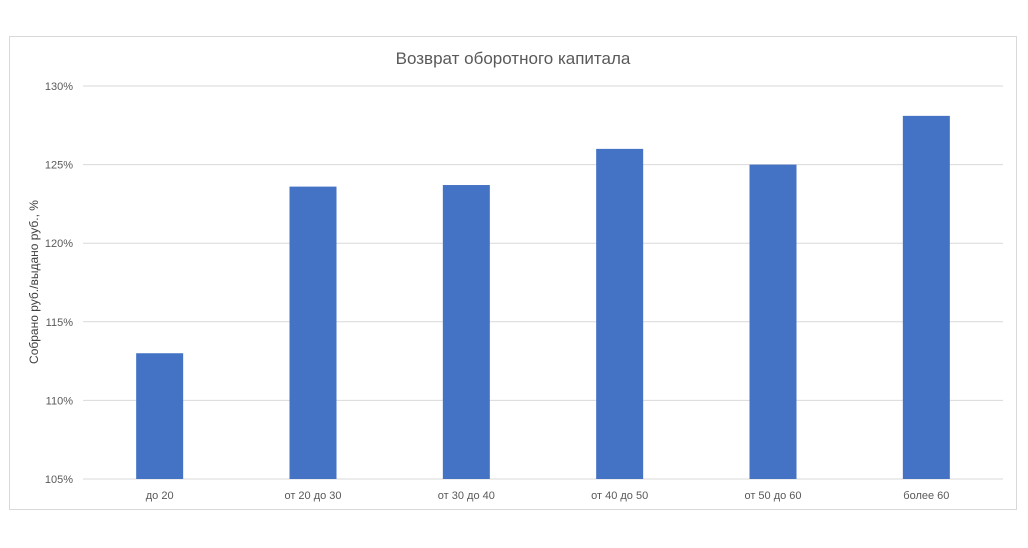 The height and width of the screenshot is (548, 1028). I want to click on x-tick-label: от 20 до 30, so click(312, 496).